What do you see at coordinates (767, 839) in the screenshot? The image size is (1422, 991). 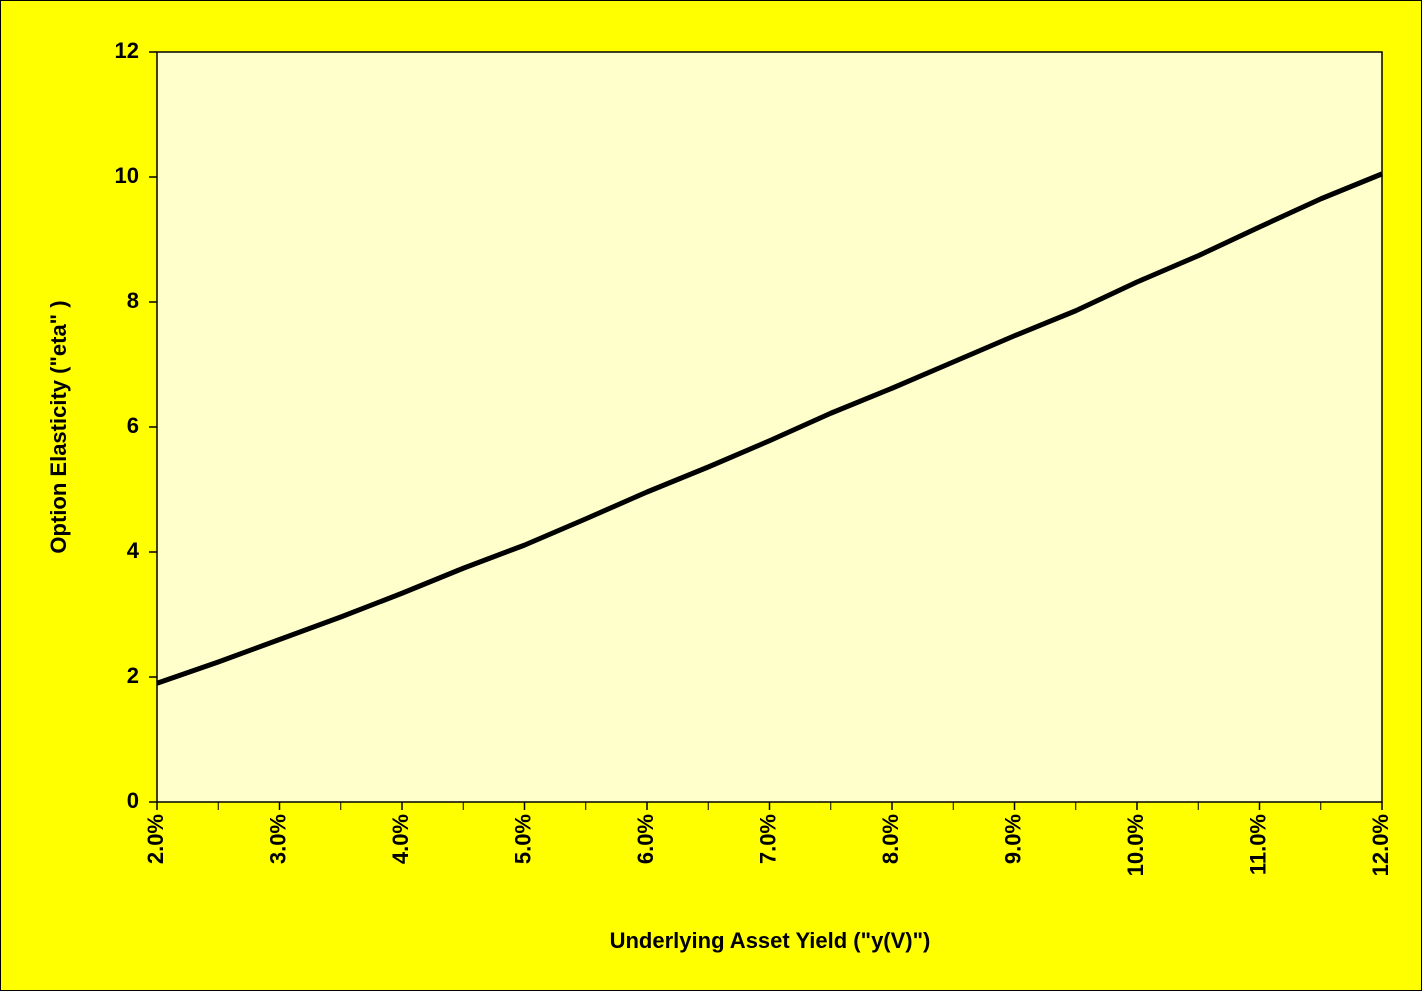 I see `x-tick-label: 7.0%` at bounding box center [767, 839].